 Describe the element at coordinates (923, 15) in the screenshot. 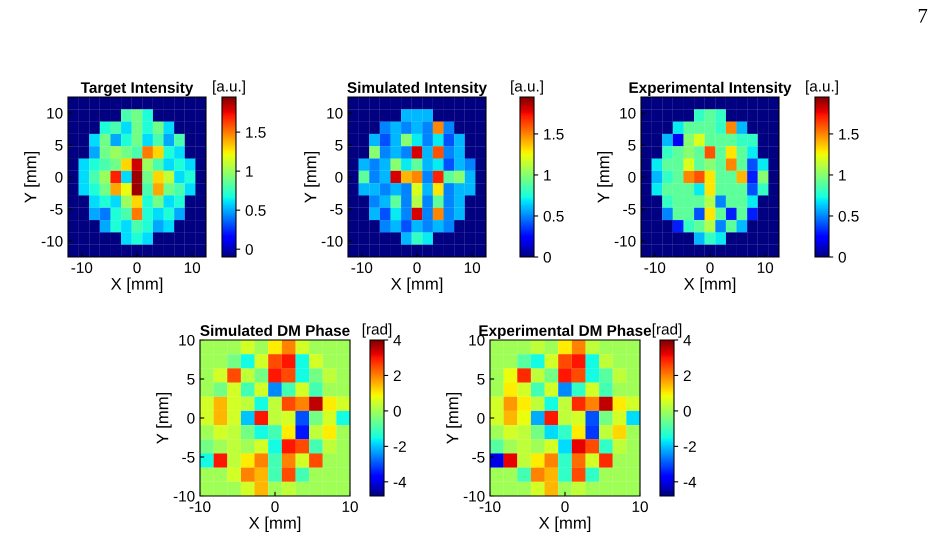

I see `text: 7` at that location.